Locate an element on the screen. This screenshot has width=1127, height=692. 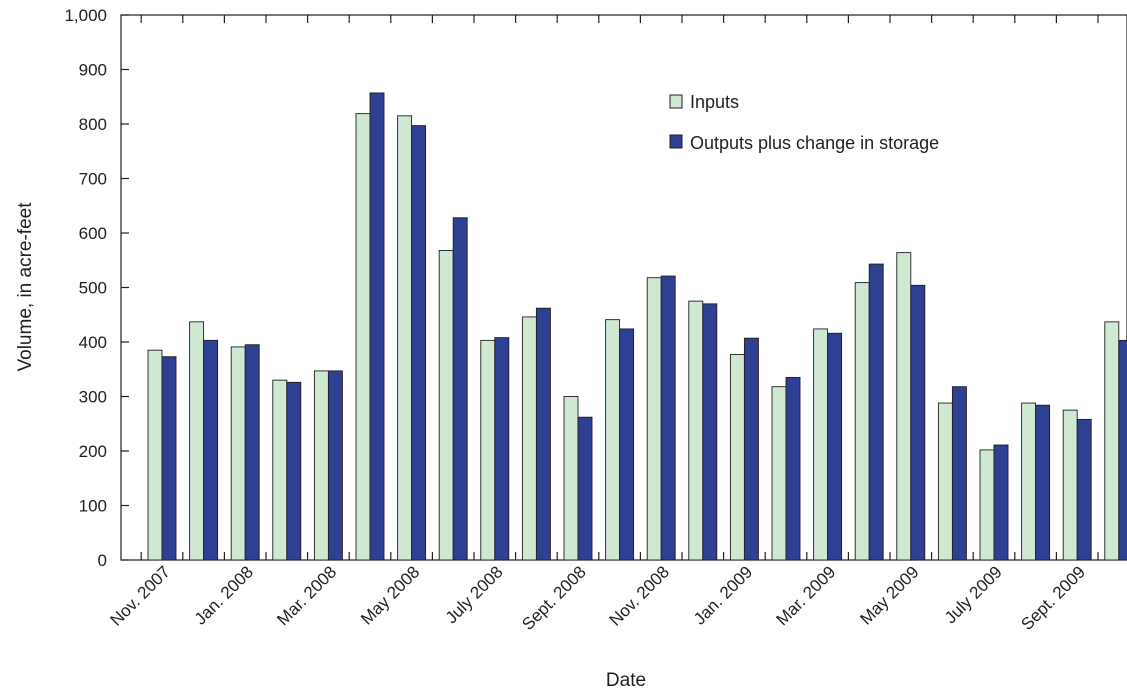
legend-swatch-outputs is located at coordinates (676, 141).